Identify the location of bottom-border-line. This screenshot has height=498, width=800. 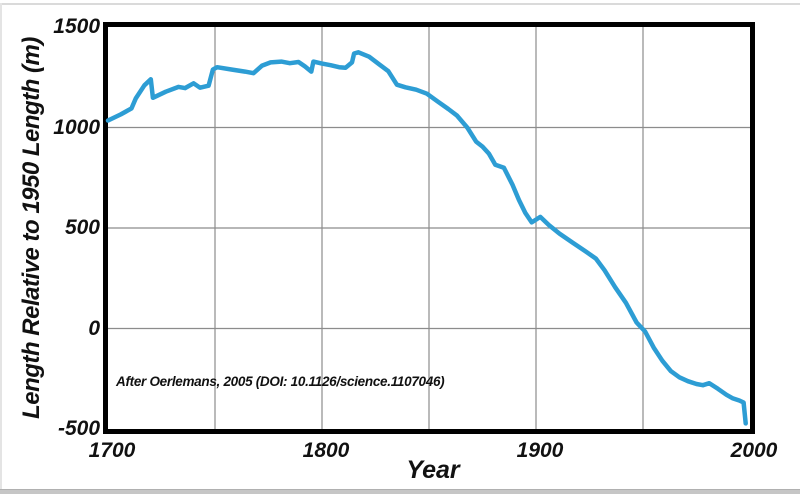
(400, 491).